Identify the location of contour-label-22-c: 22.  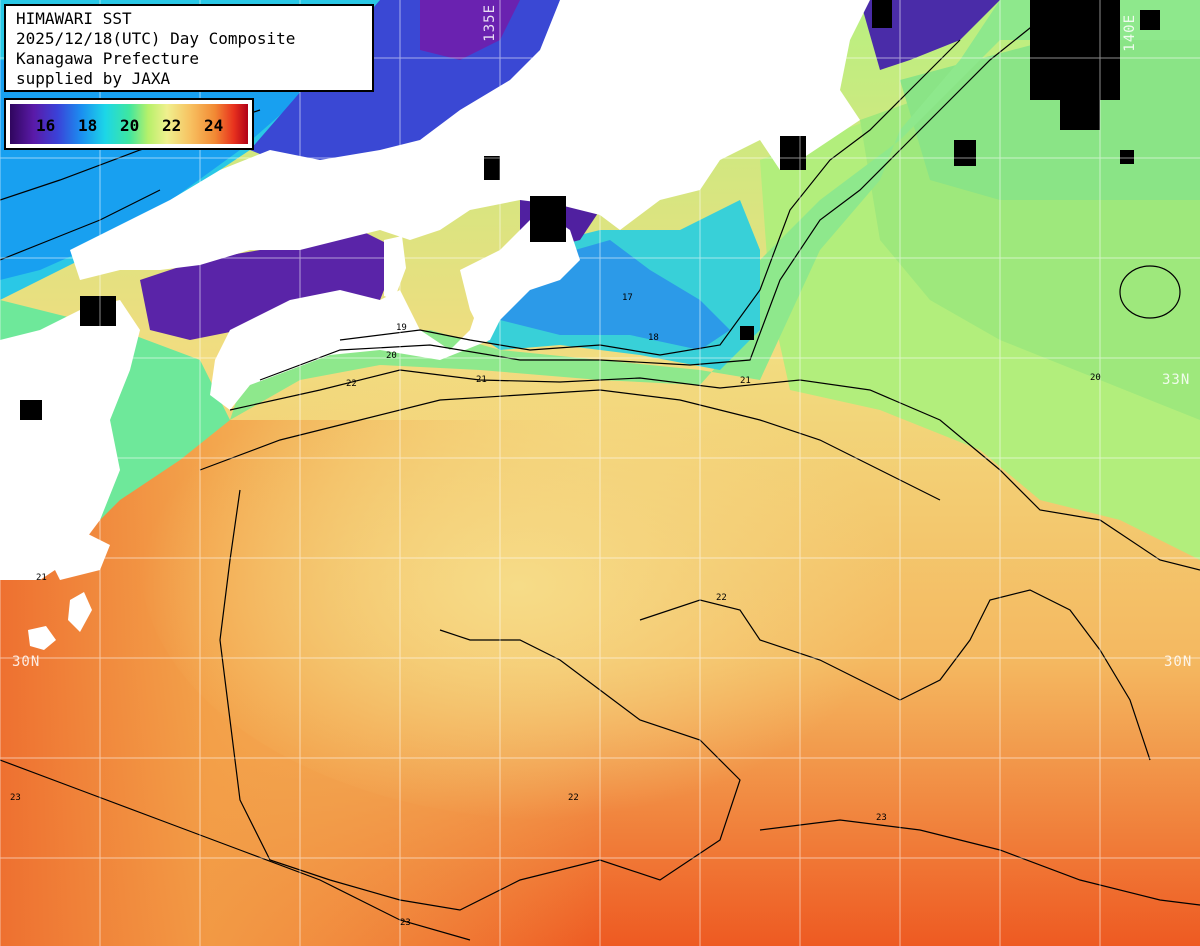
(721, 598).